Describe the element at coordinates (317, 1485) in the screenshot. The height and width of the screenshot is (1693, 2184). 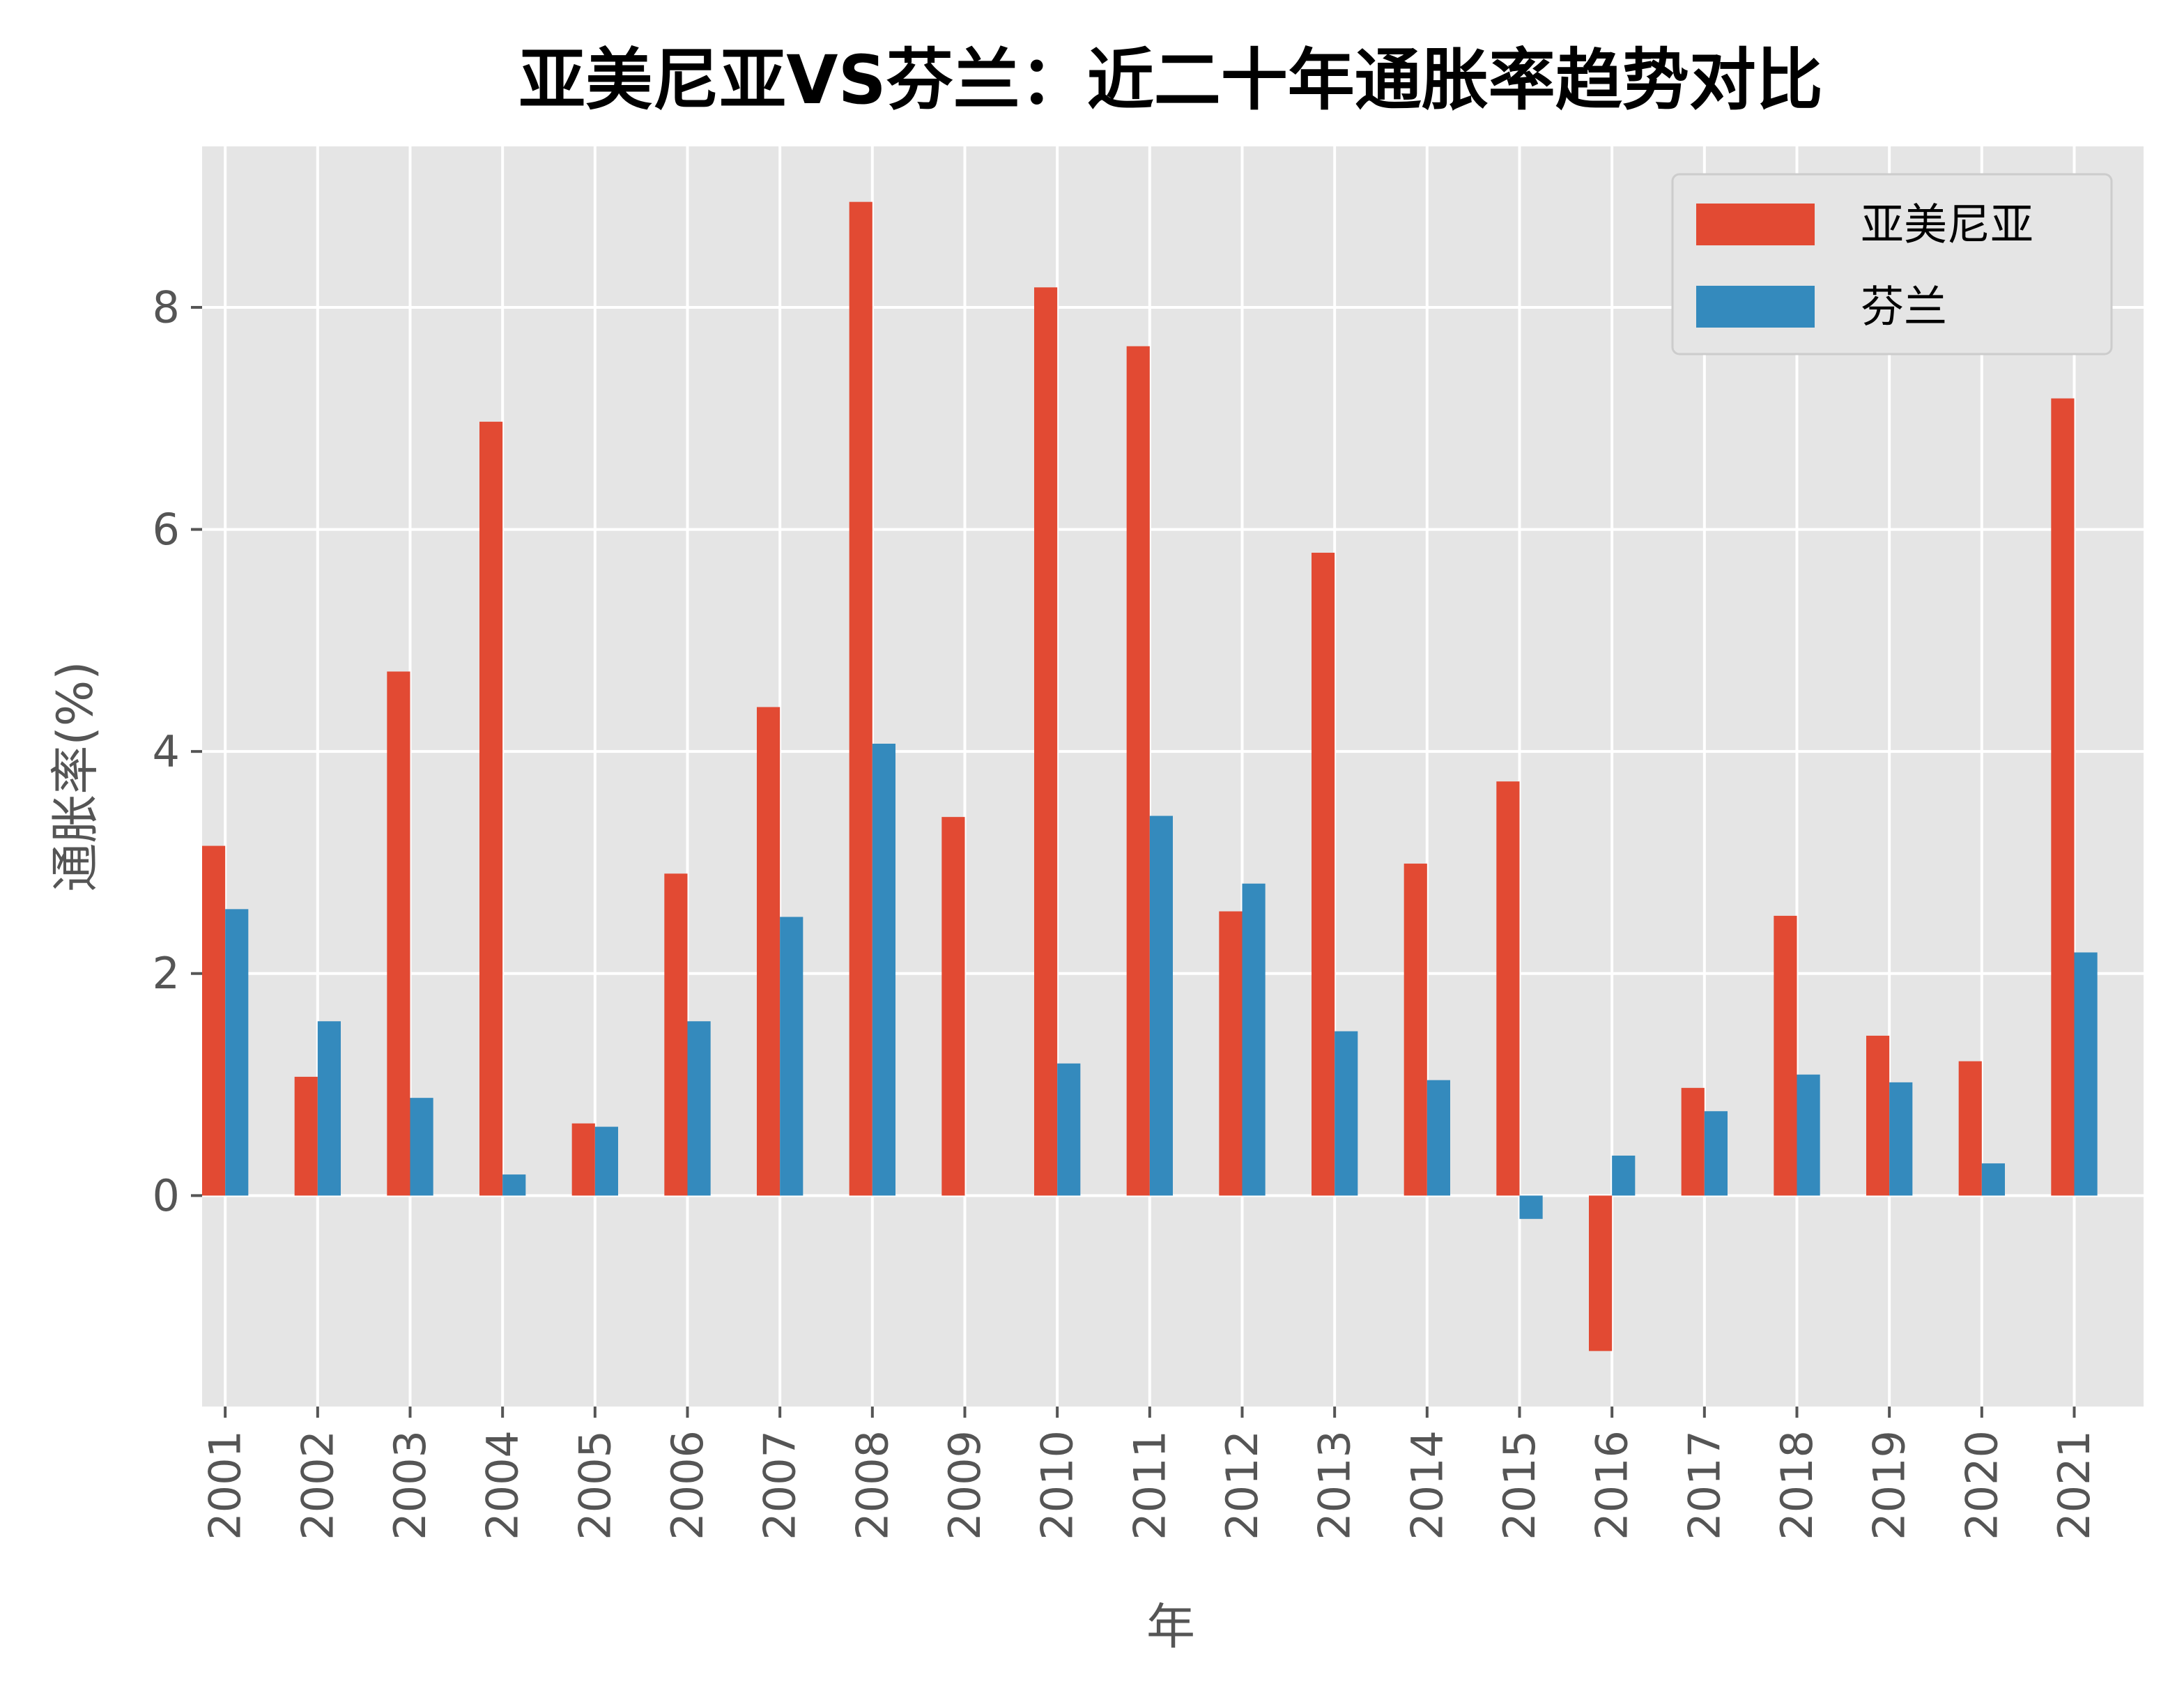
I see `x-tick-label: 2002` at that location.